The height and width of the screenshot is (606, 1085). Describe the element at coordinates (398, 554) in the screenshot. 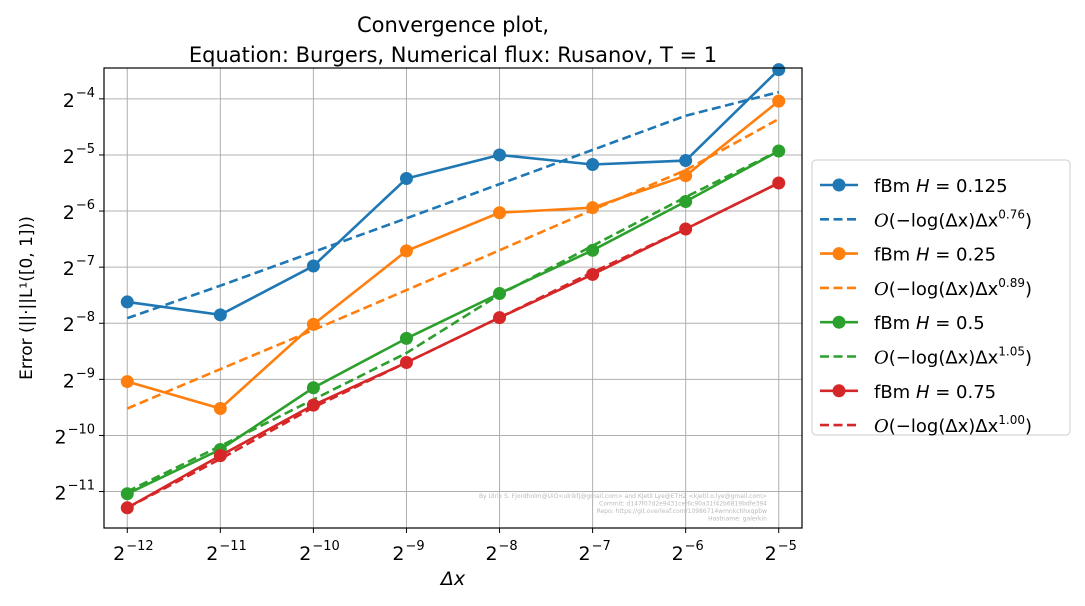

I see `x-tick-base-3: 2` at that location.